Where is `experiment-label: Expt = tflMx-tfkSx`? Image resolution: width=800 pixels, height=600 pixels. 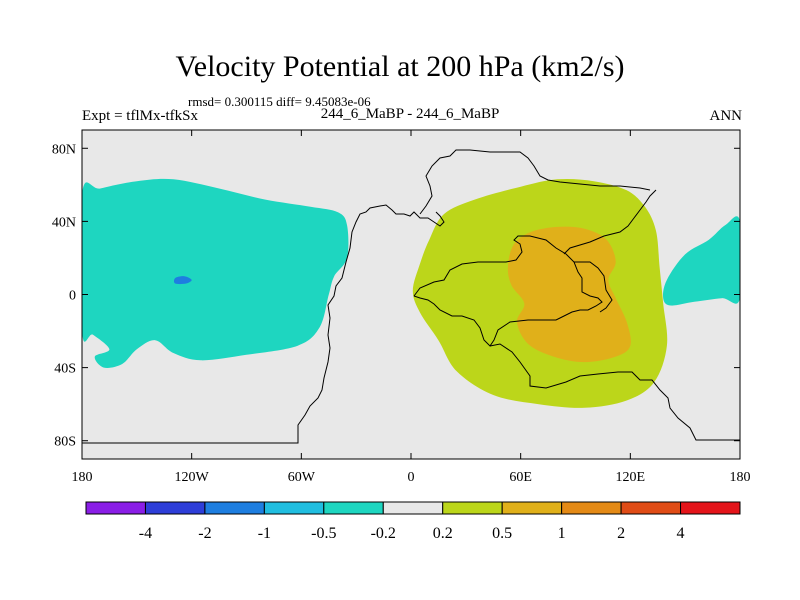
experiment-label: Expt = tflMx-tfkSx is located at coordinates (140, 116).